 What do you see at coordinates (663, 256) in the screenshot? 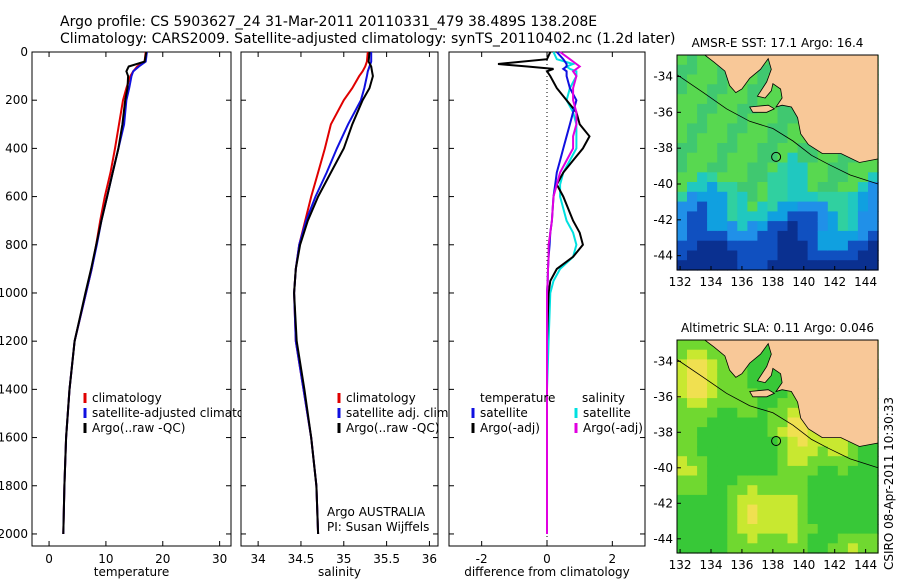
I see `map-y-tick-label: -44` at bounding box center [663, 256].